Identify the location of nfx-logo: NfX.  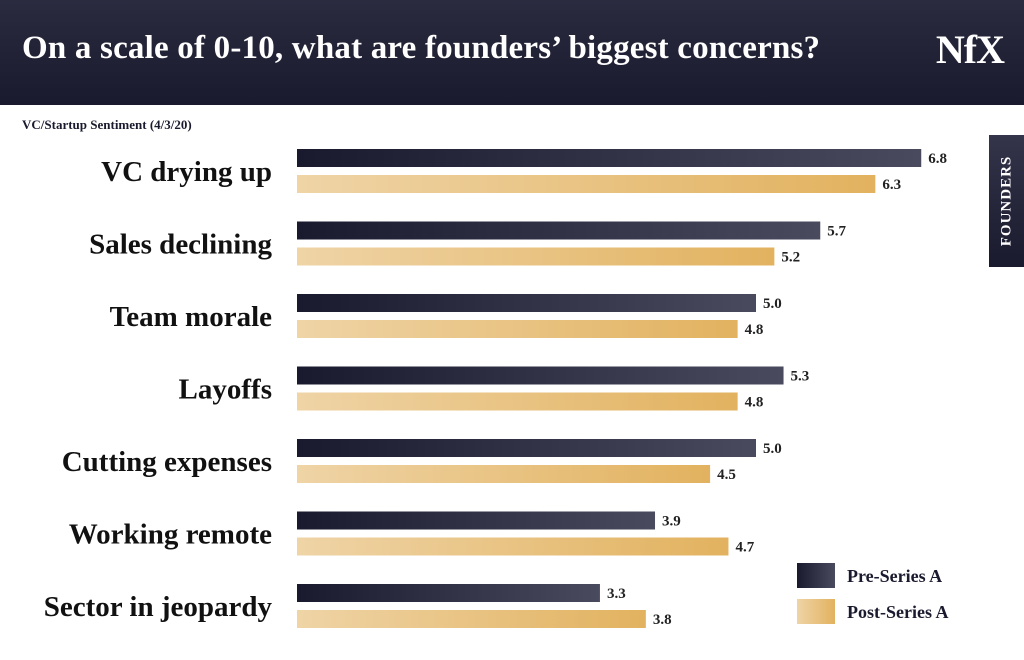
(970, 49).